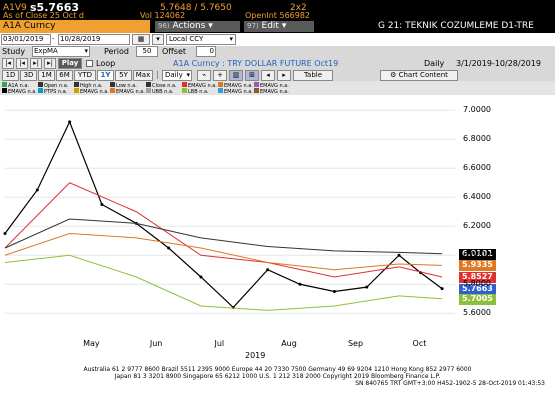 The image size is (555, 400). I want to click on step-back-icon: |◂, so click(8, 63).